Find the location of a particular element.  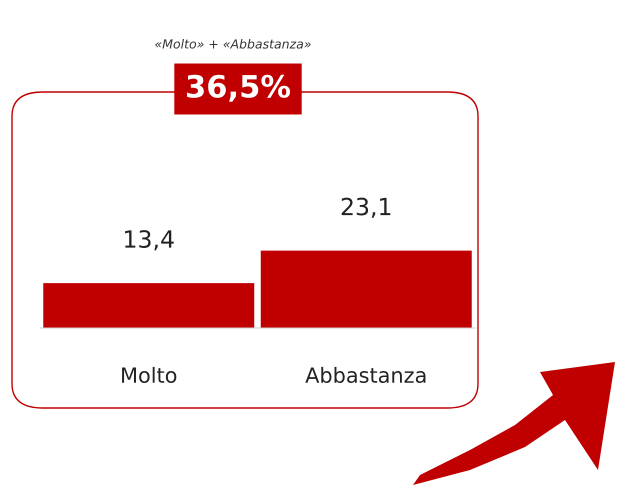

data-label: 23,1 is located at coordinates (366, 208).